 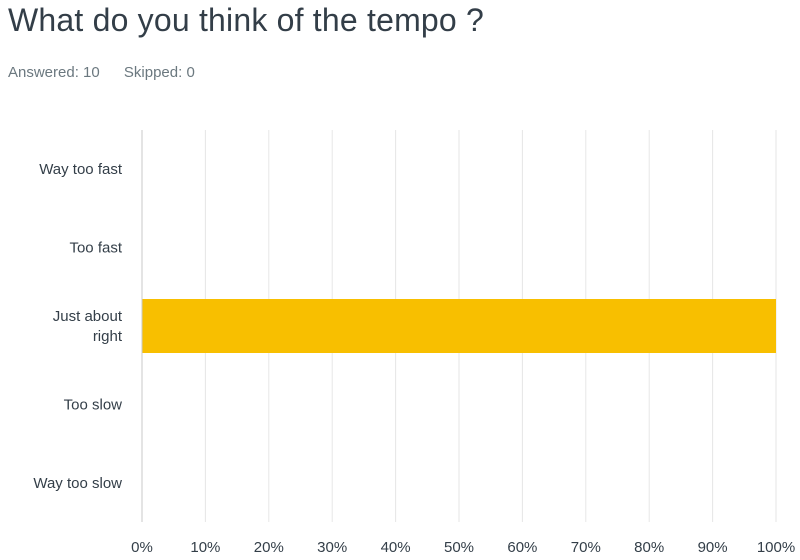 I want to click on category-label: Too fast, so click(x=95, y=248).